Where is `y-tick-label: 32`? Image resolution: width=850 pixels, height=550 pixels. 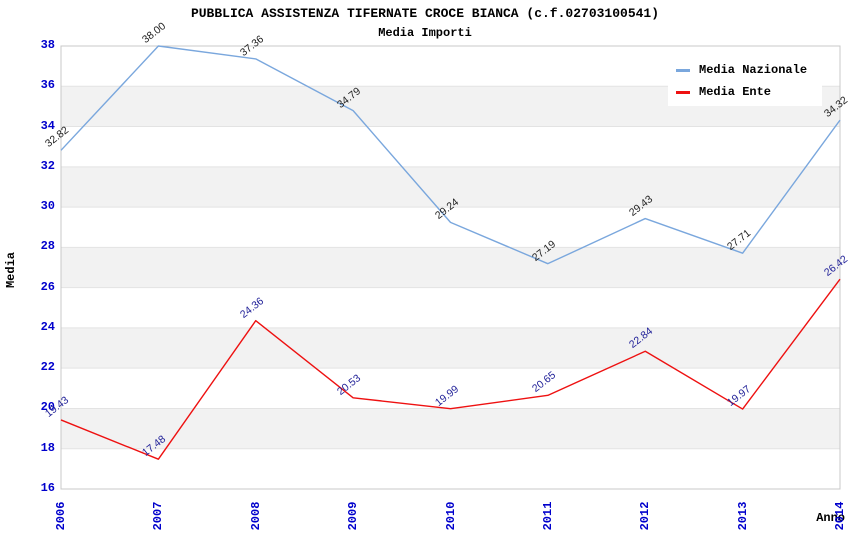 y-tick-label: 32 is located at coordinates (47, 165).